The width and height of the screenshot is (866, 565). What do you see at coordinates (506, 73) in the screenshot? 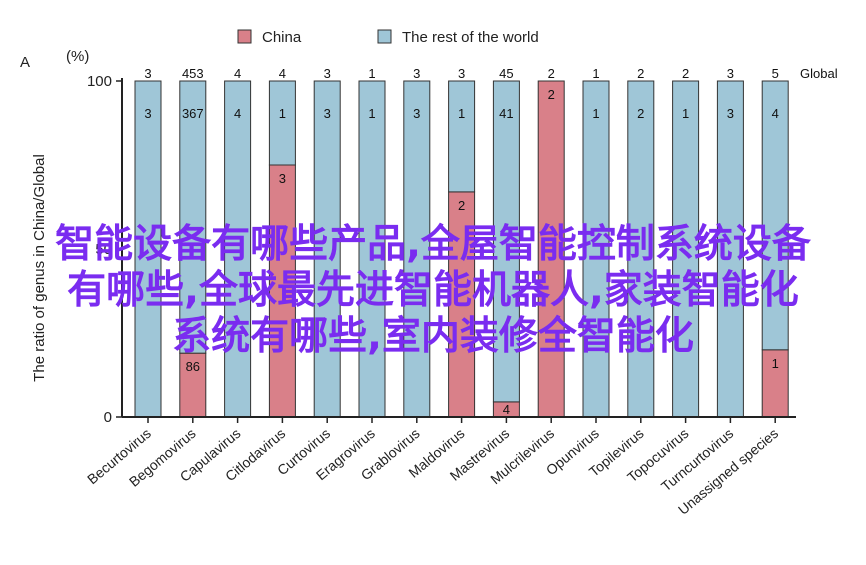
I see `global-count-label: 45` at bounding box center [506, 73].